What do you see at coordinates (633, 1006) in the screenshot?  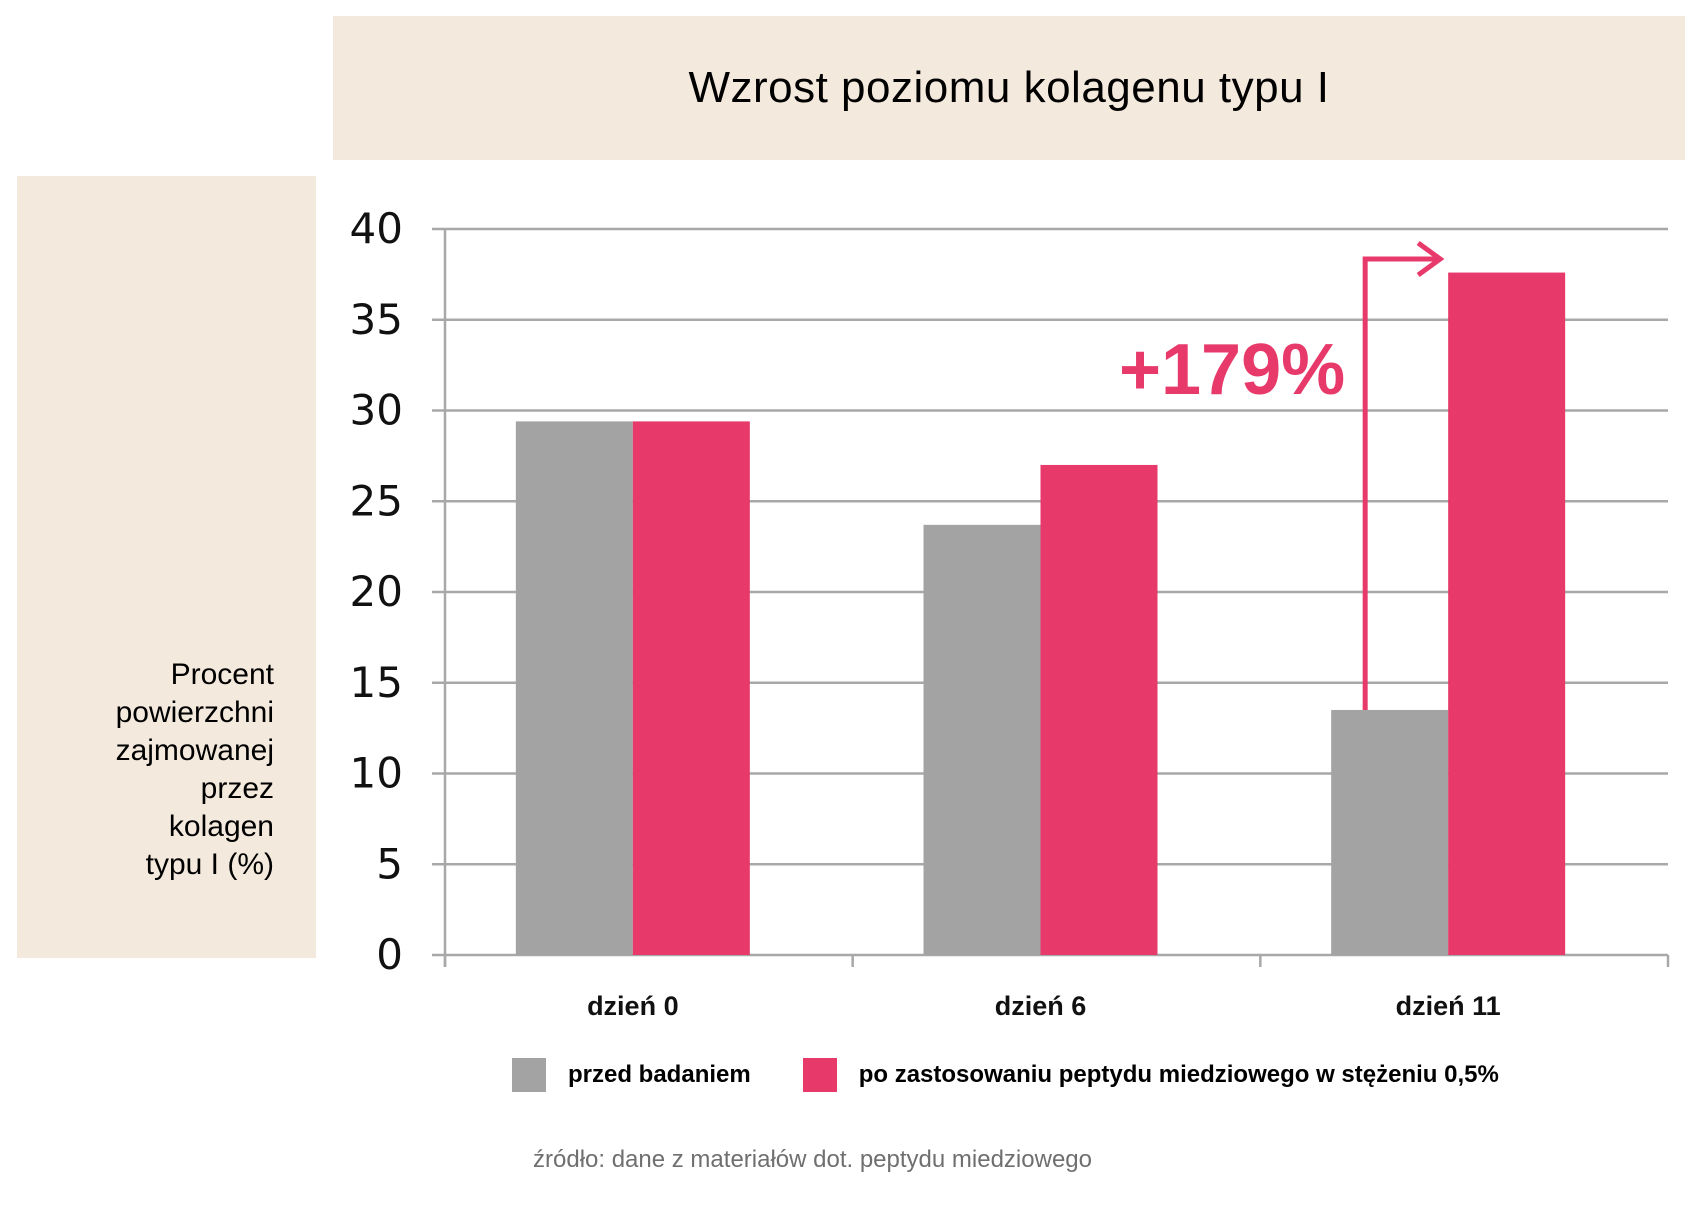 I see `x-tick-label: dzień 0` at bounding box center [633, 1006].